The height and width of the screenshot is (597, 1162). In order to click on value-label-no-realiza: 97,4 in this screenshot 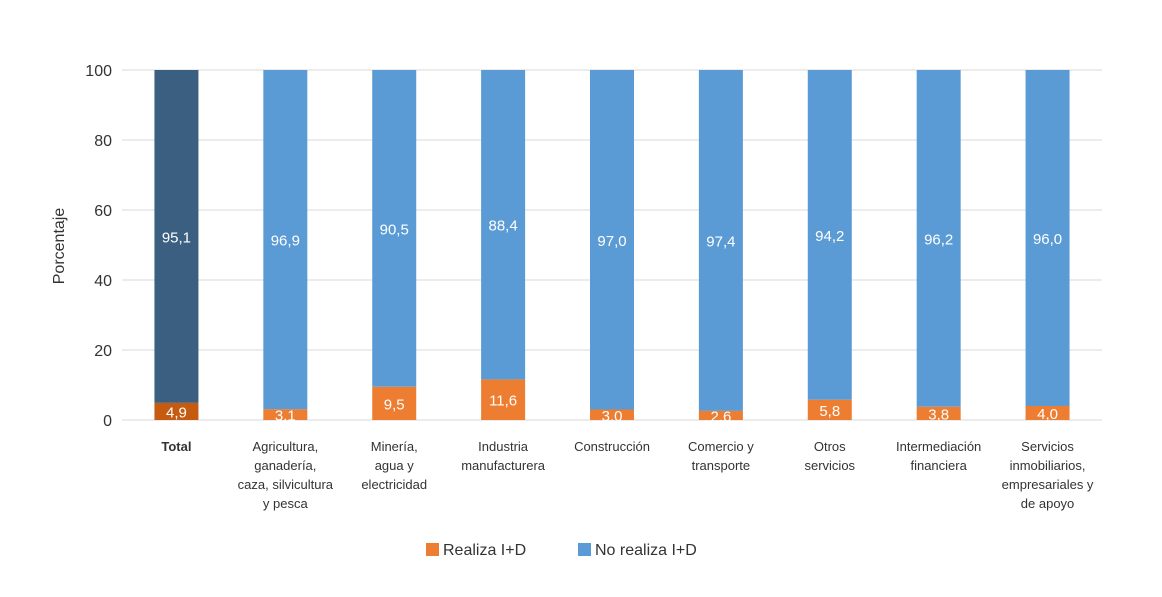, I will do `click(720, 241)`.